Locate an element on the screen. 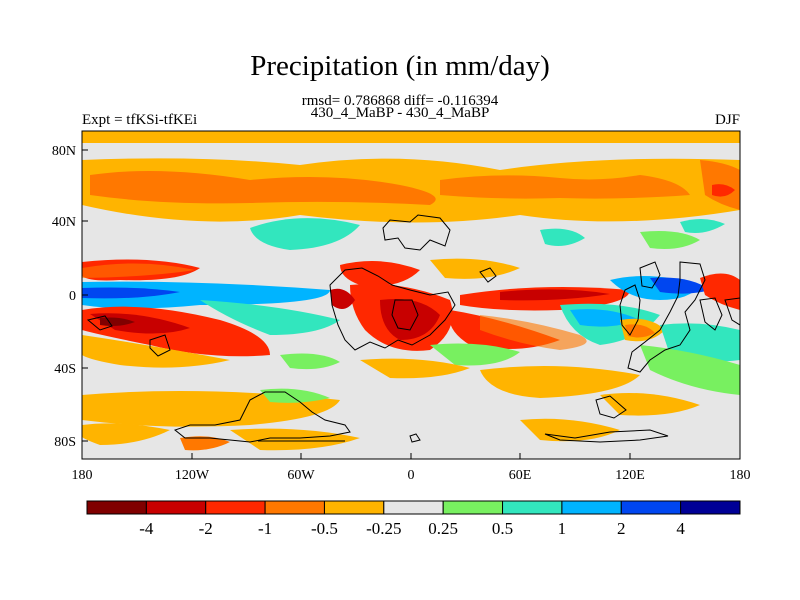 The width and height of the screenshot is (800, 600). lon-tick-label: 120W is located at coordinates (192, 475).